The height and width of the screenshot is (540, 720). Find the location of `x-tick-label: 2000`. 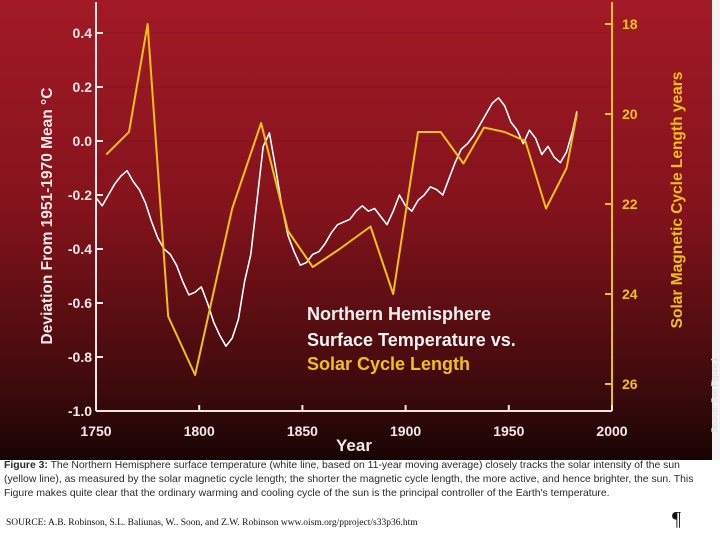

x-tick-label: 2000 is located at coordinates (611, 431).